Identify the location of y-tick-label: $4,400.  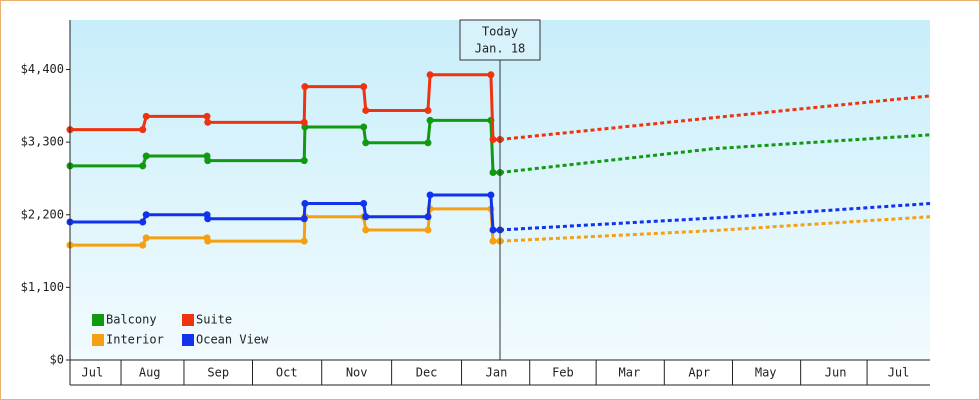
(42, 69).